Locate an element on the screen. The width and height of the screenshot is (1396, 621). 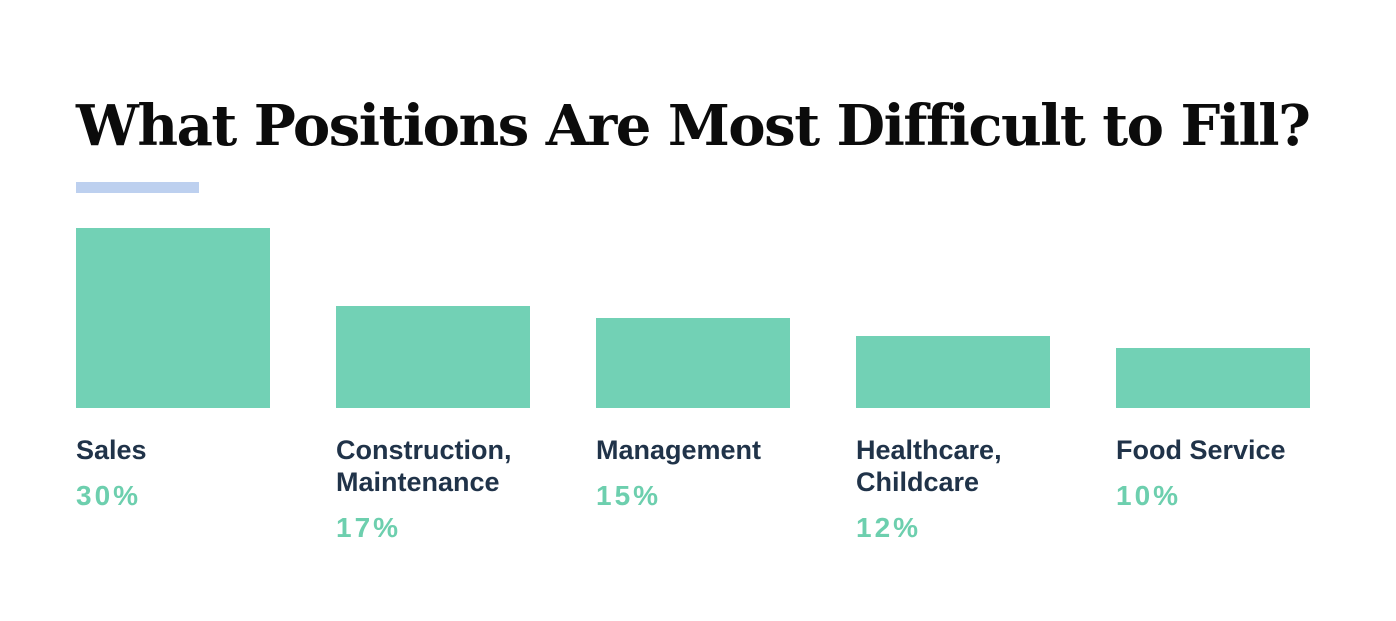
title-underline-accent is located at coordinates (137, 188).